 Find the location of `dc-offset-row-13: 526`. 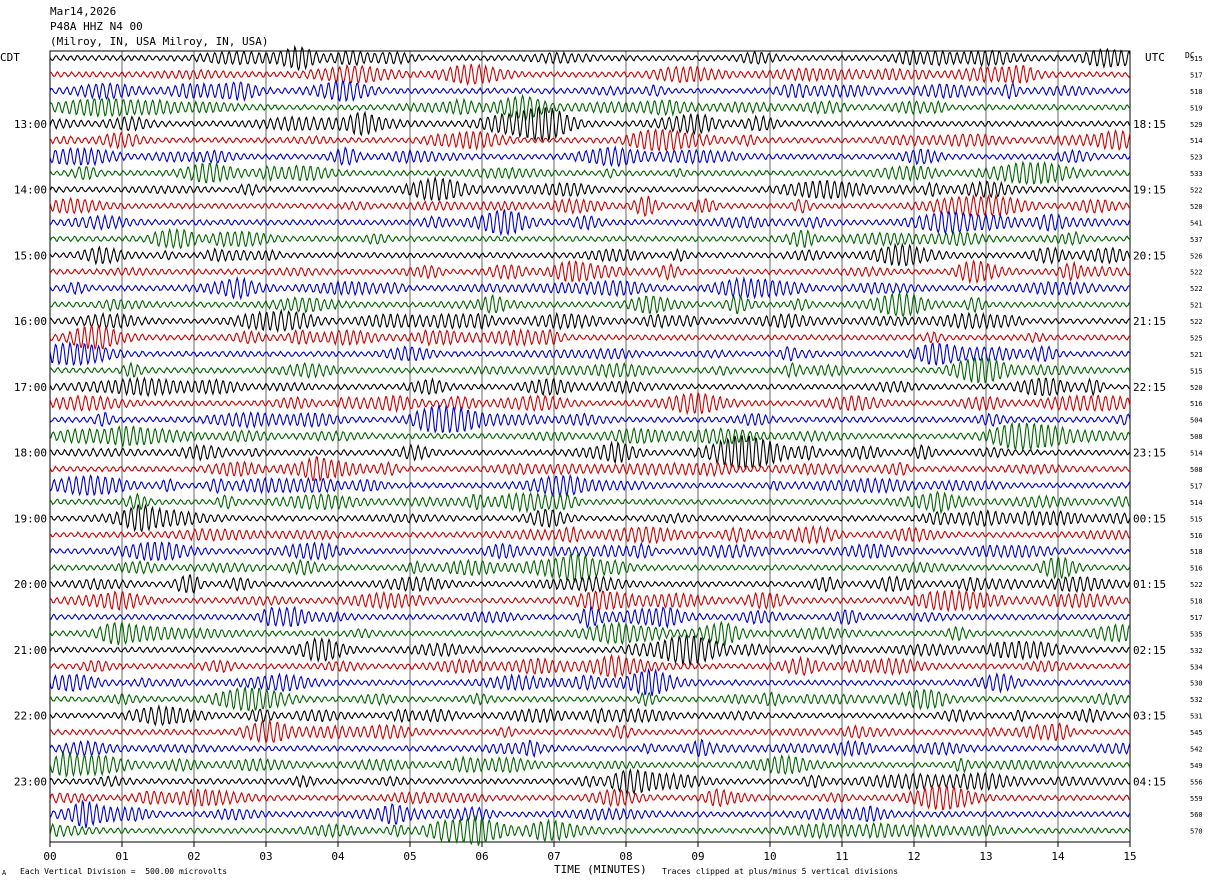

dc-offset-row-13: 526 is located at coordinates (1196, 256).